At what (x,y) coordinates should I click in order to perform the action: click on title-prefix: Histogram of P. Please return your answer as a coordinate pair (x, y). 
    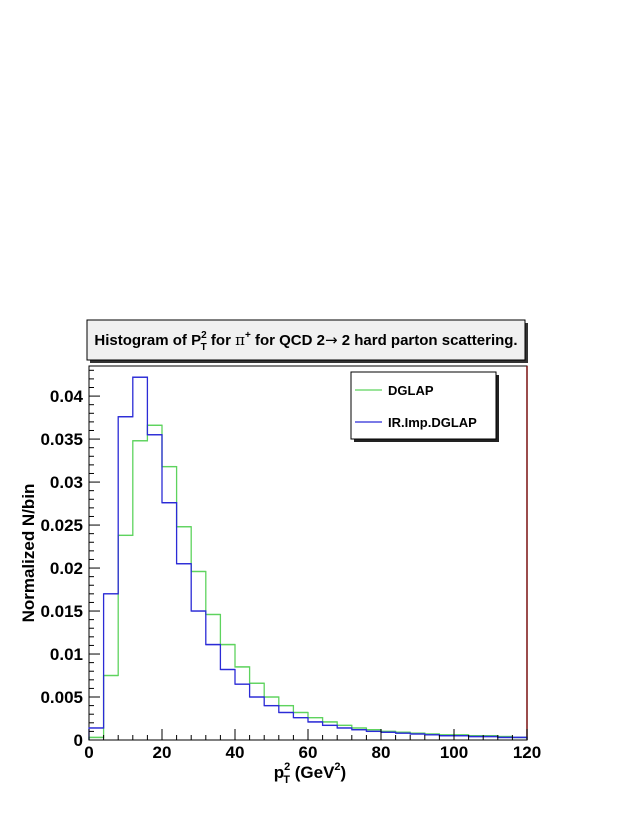
    Looking at the image, I should click on (147, 340).